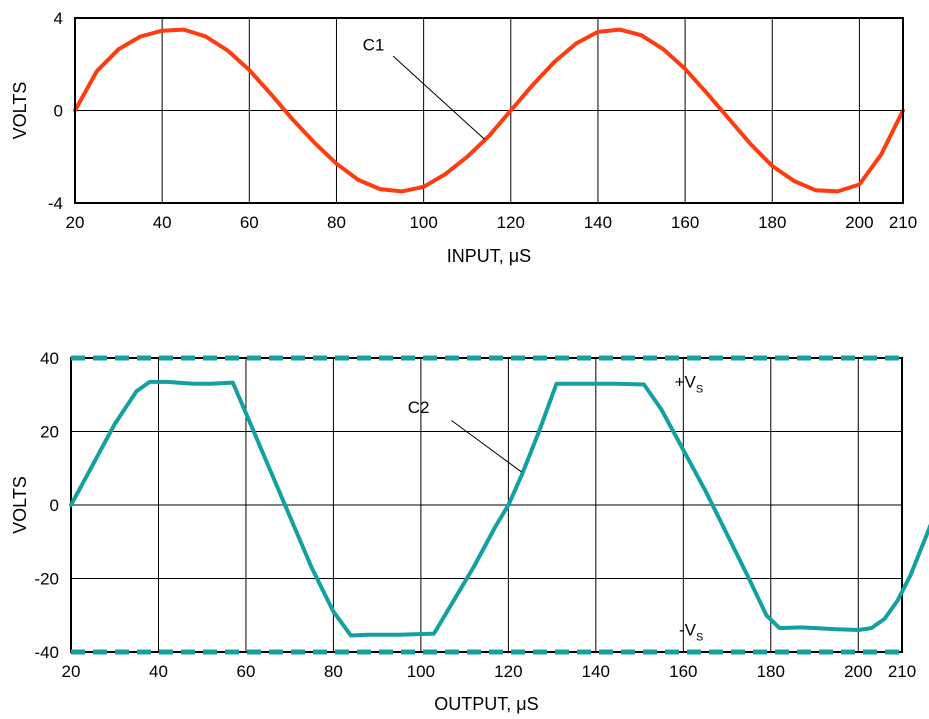  I want to click on negative-rail-label-subscript: S, so click(699, 637).